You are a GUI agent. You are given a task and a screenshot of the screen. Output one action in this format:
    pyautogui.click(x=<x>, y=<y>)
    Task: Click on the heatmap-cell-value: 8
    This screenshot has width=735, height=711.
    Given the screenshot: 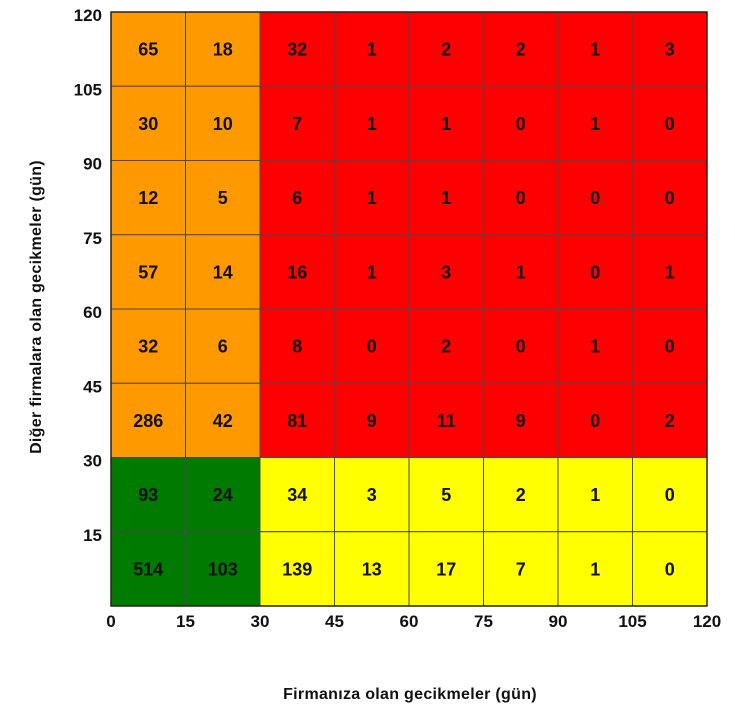 What is the action you would take?
    pyautogui.click(x=297, y=347)
    